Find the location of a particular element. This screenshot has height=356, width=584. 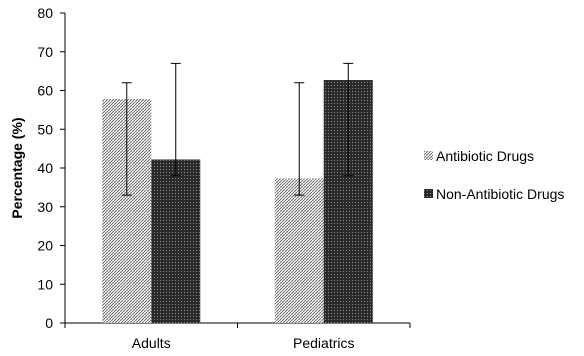

bar-antibiotic is located at coordinates (299, 250).